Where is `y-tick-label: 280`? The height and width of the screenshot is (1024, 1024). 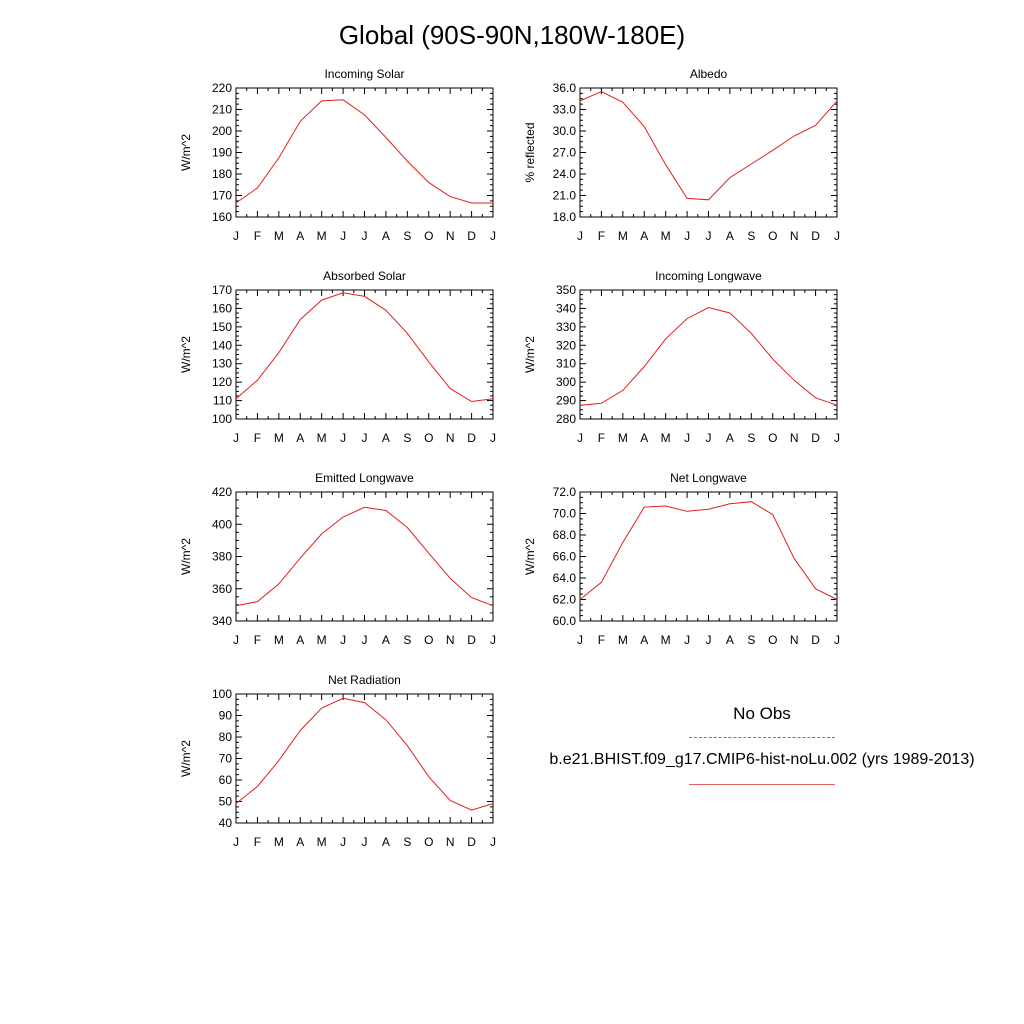 y-tick-label: 280 is located at coordinates (566, 419).